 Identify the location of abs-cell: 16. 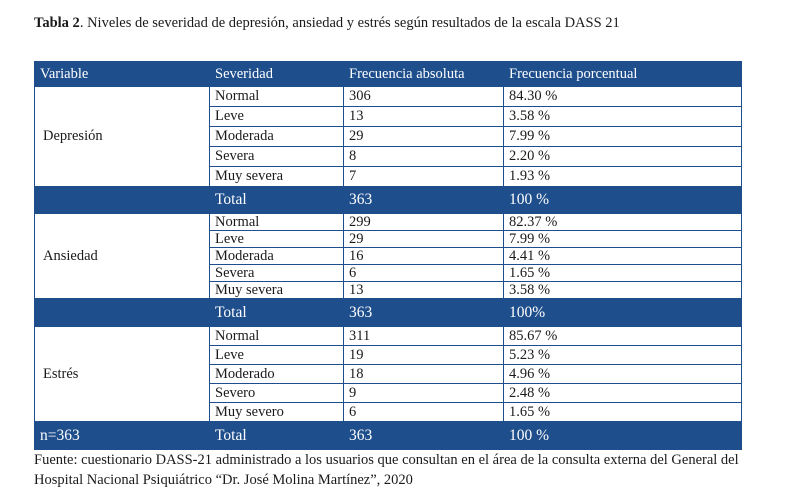
(423, 256).